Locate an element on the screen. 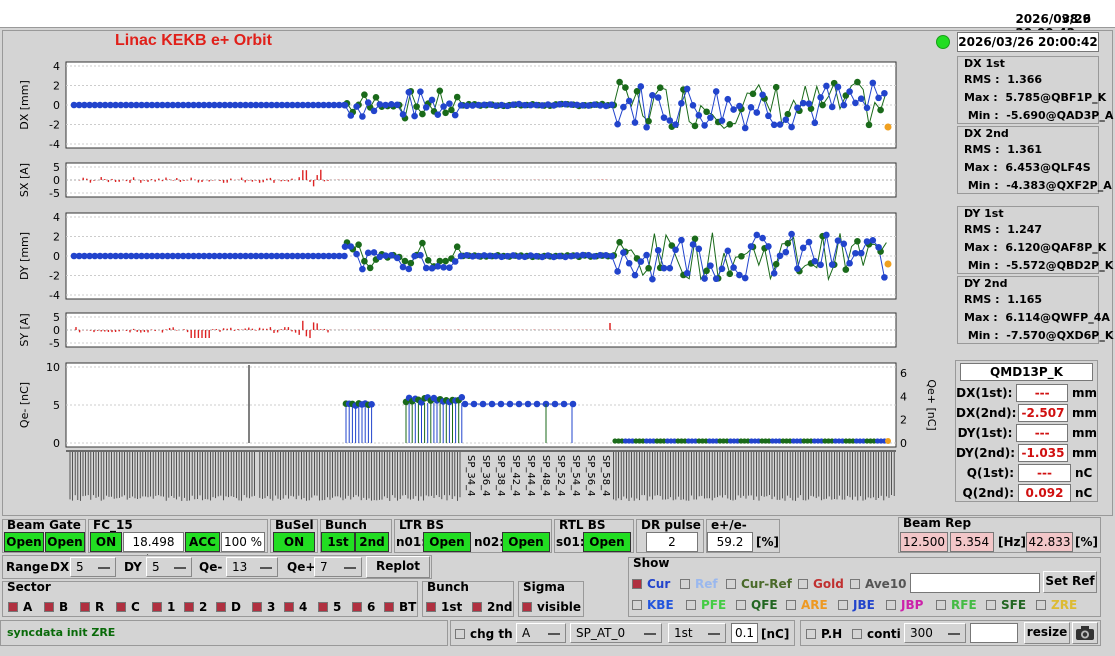  chgth-bunch-select: 1st is located at coordinates (697, 633).